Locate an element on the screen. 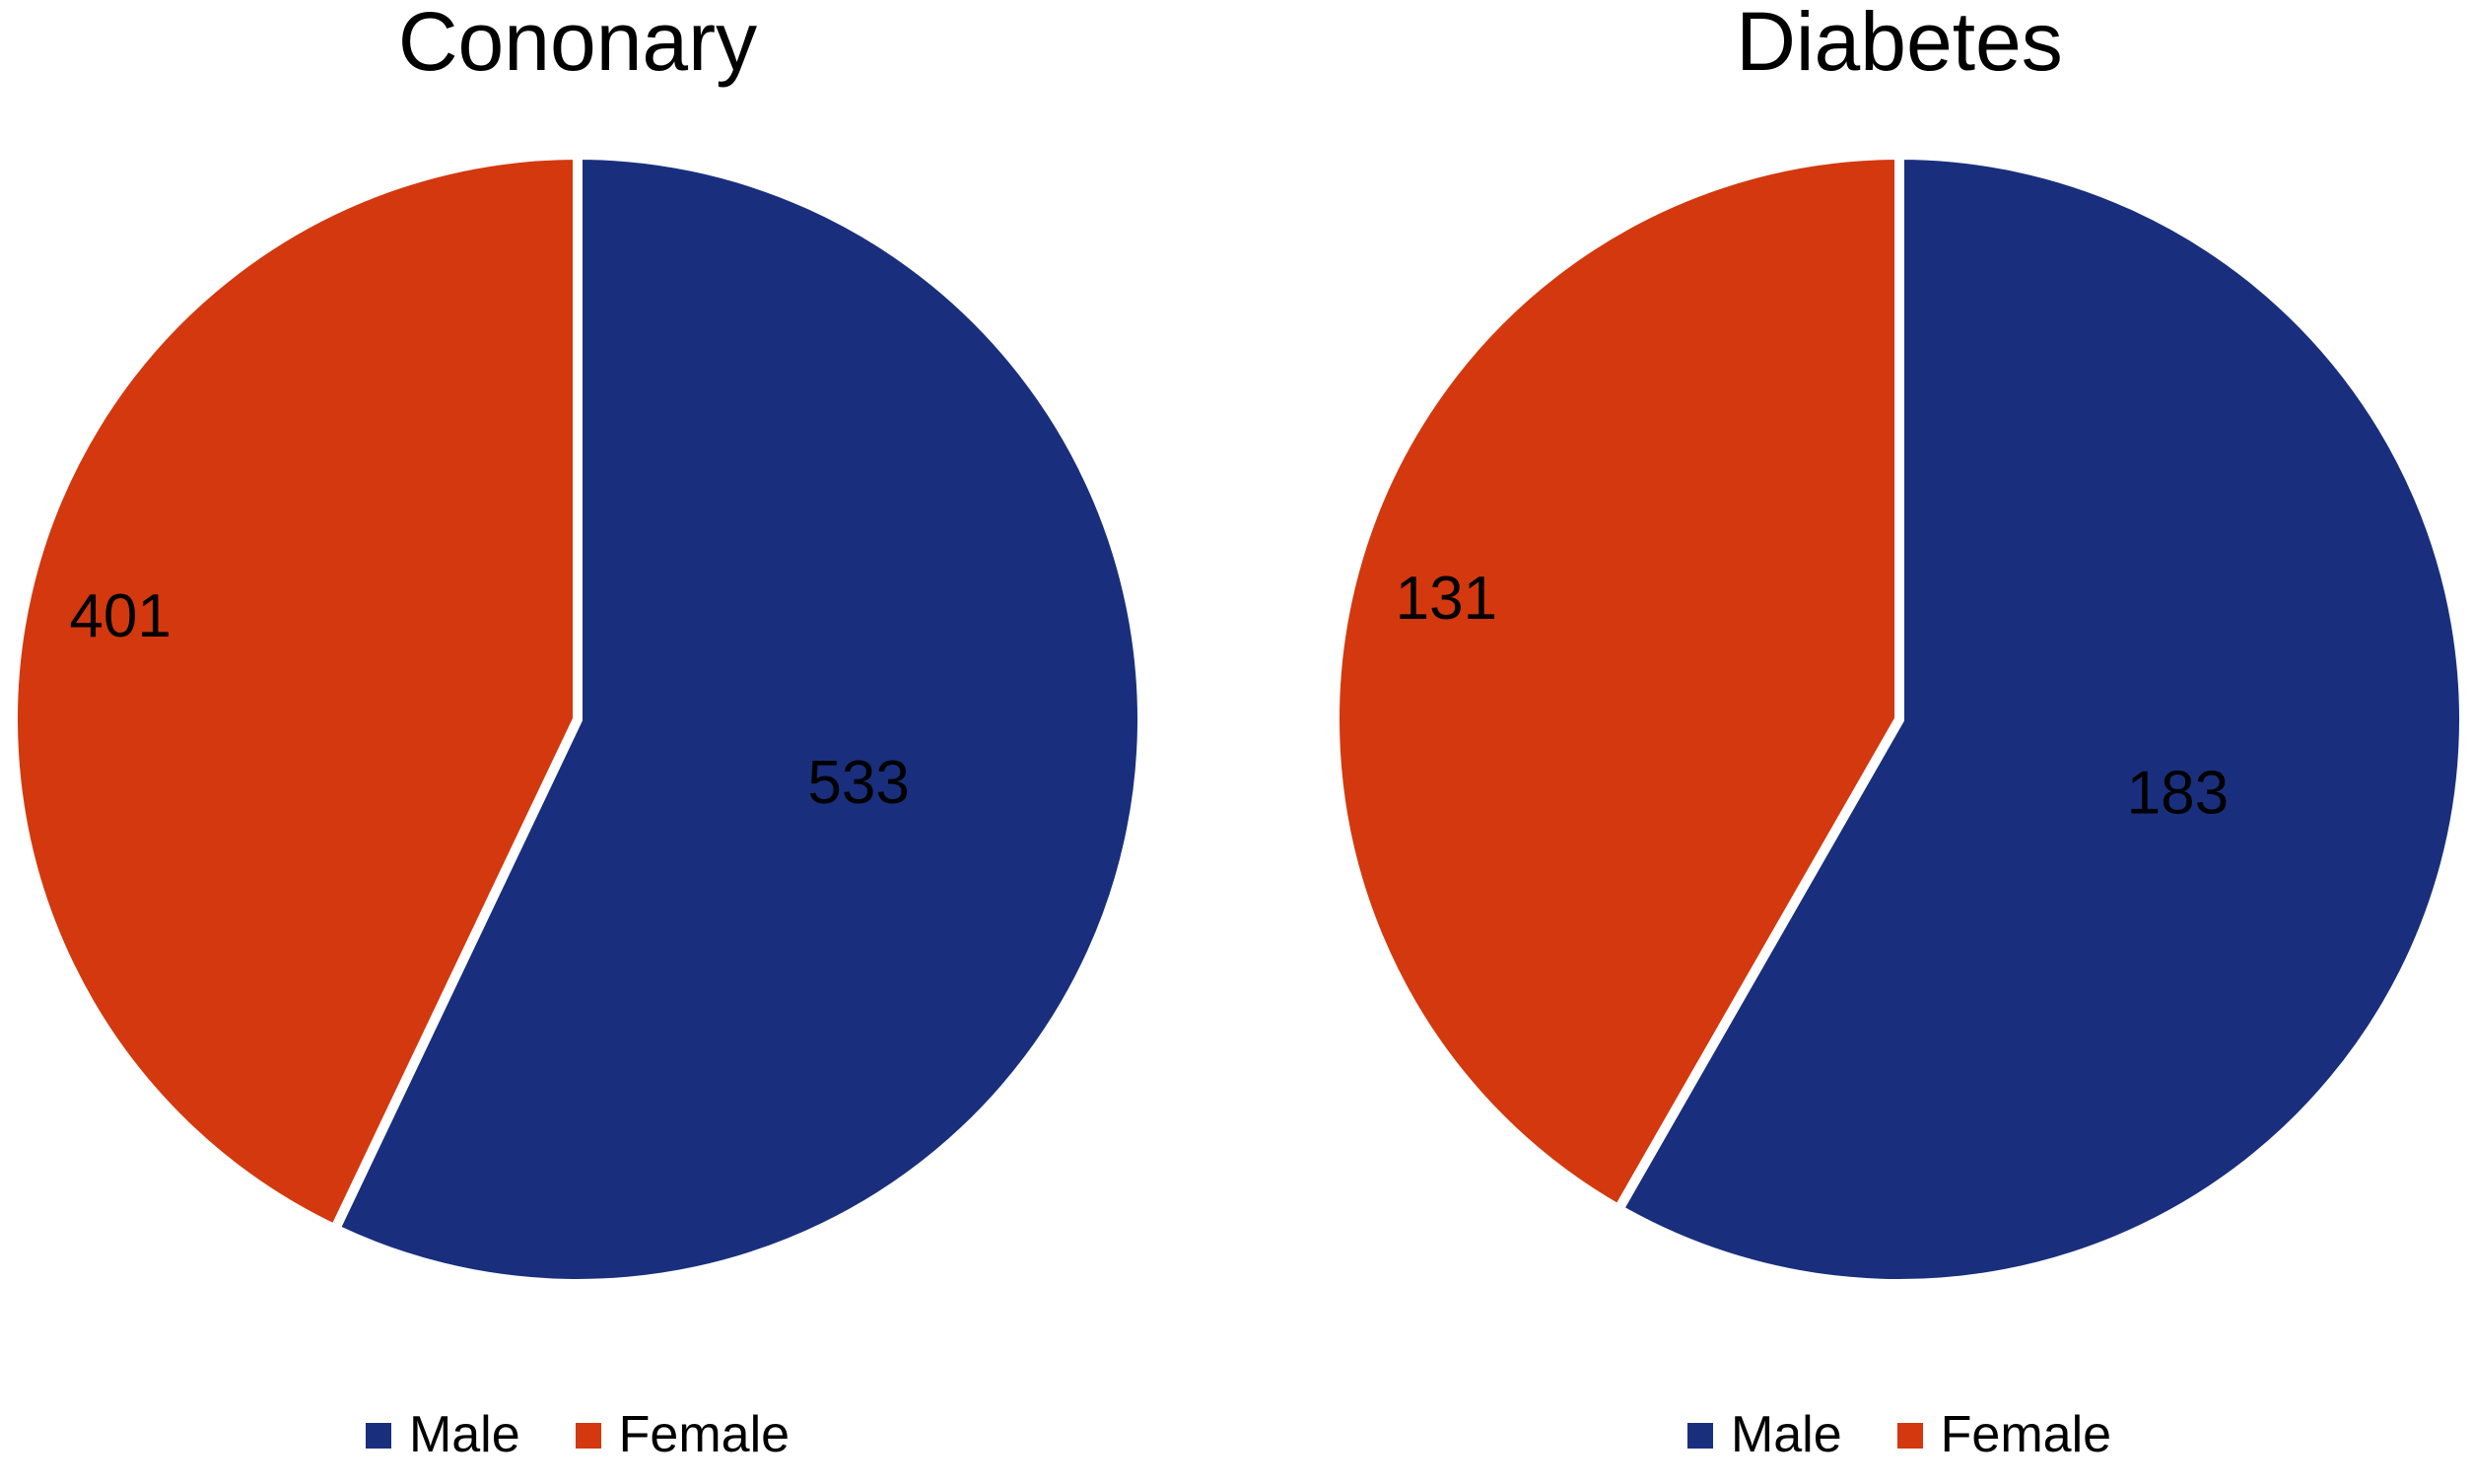  value-label-male: 183 is located at coordinates (2178, 794).